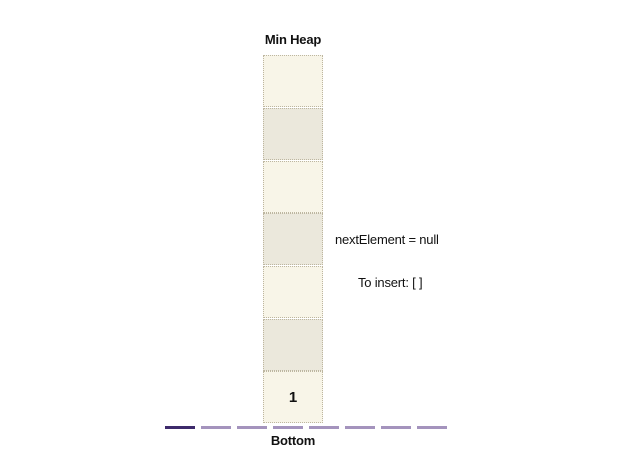  I want to click on heap-stack: 1, so click(293, 239).